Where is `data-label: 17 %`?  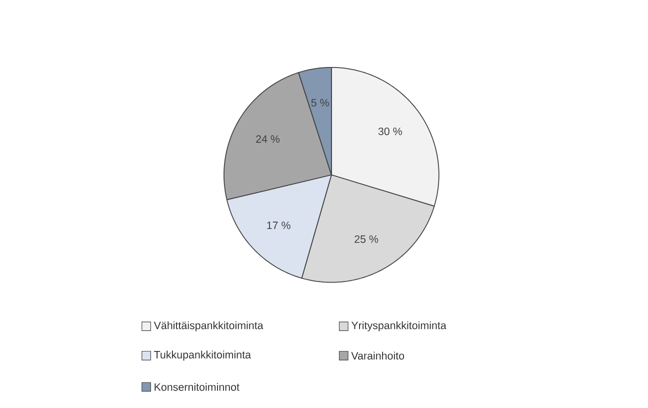
data-label: 17 % is located at coordinates (278, 225).